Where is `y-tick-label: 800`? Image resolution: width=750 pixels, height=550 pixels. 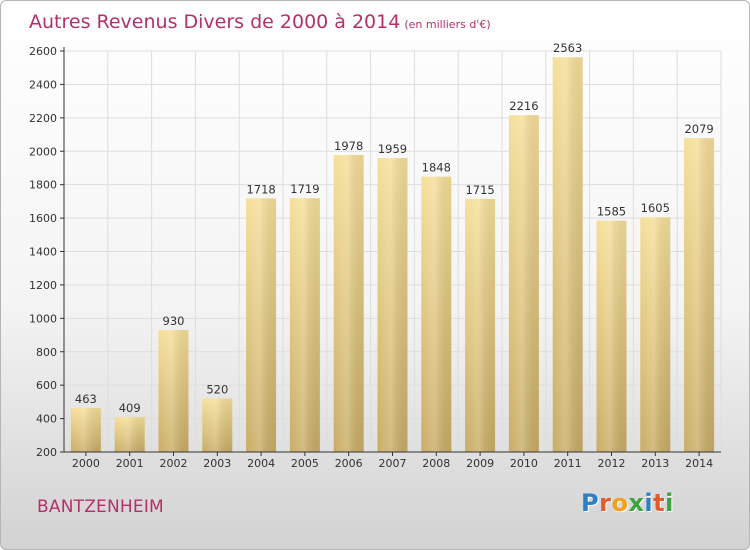
y-tick-label: 800 is located at coordinates (46, 352).